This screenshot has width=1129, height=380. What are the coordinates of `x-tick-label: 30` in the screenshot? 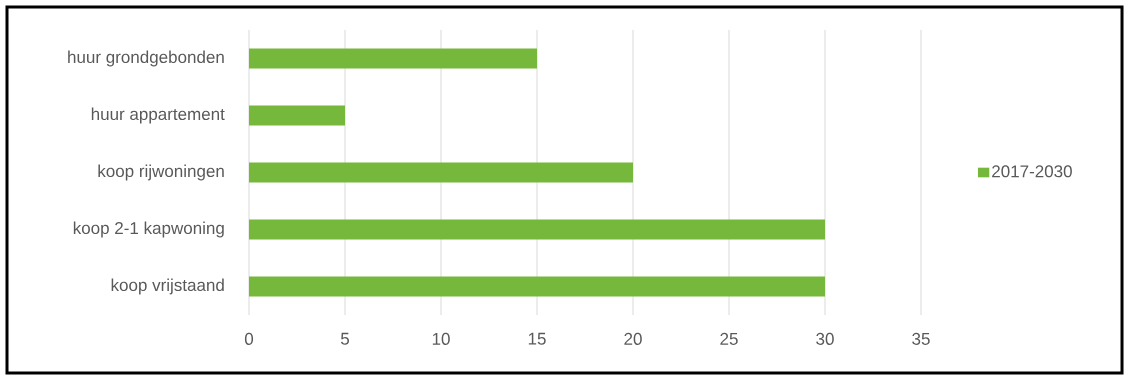 It's located at (825, 338).